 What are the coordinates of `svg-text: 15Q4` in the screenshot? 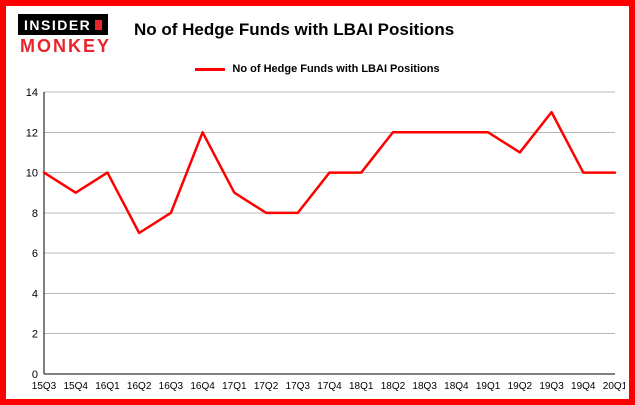 It's located at (75, 386).